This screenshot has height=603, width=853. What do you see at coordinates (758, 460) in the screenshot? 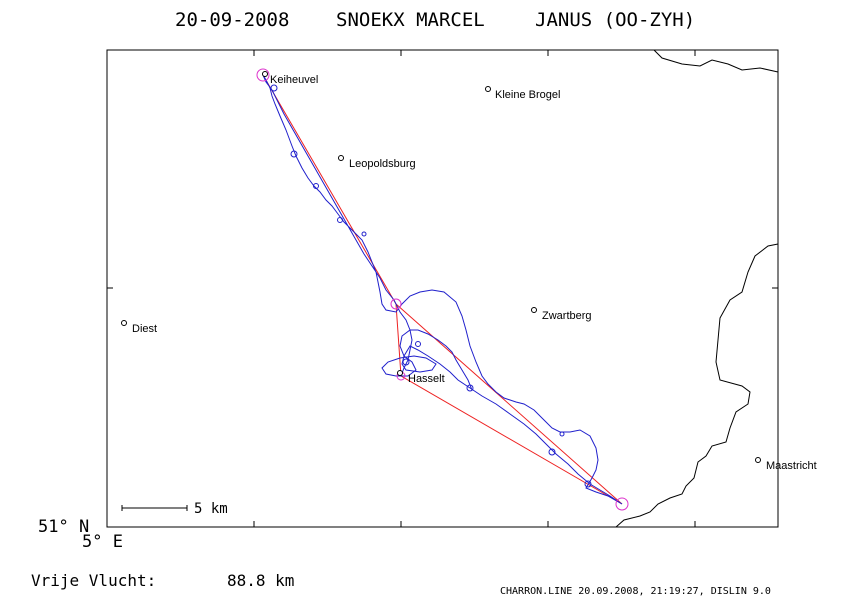
I see `place-marker-maastricht` at bounding box center [758, 460].